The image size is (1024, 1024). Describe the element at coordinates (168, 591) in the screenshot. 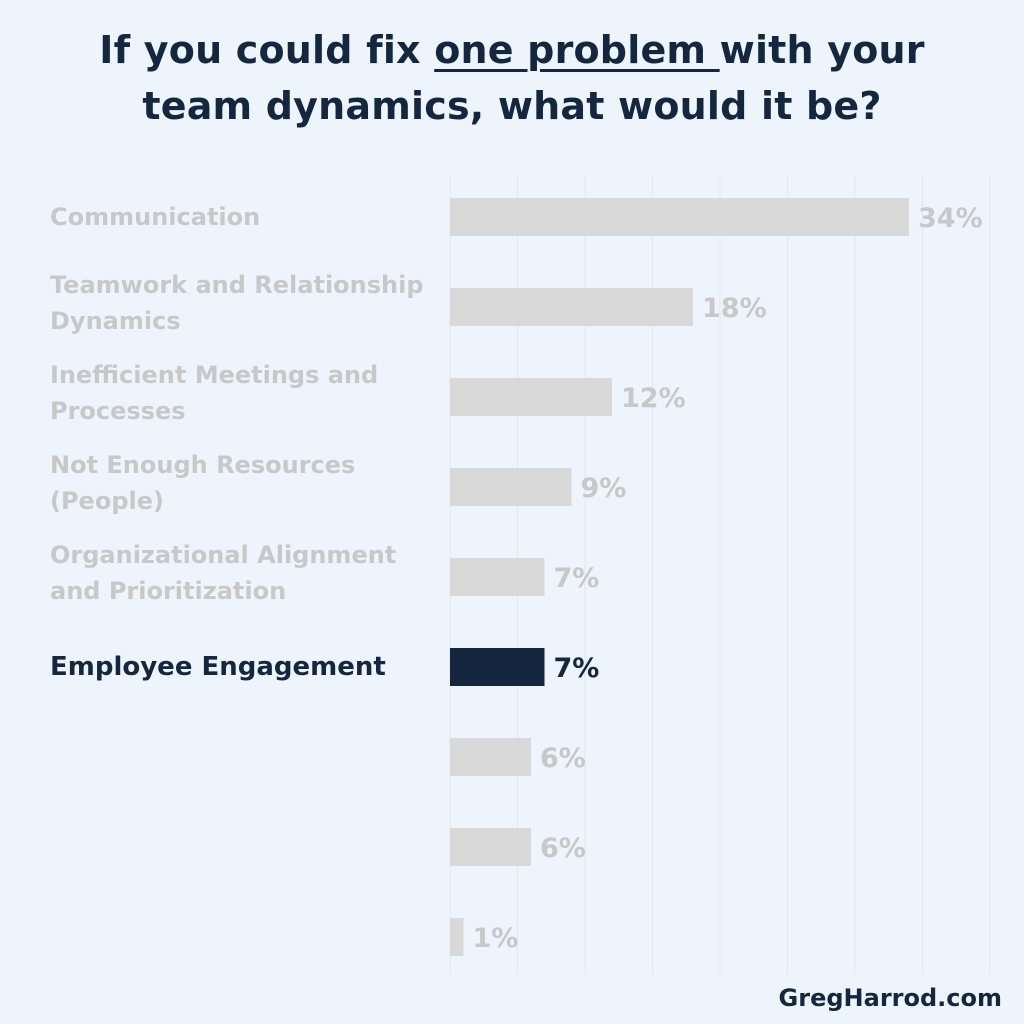

I see `category-label: and Prioritization` at that location.